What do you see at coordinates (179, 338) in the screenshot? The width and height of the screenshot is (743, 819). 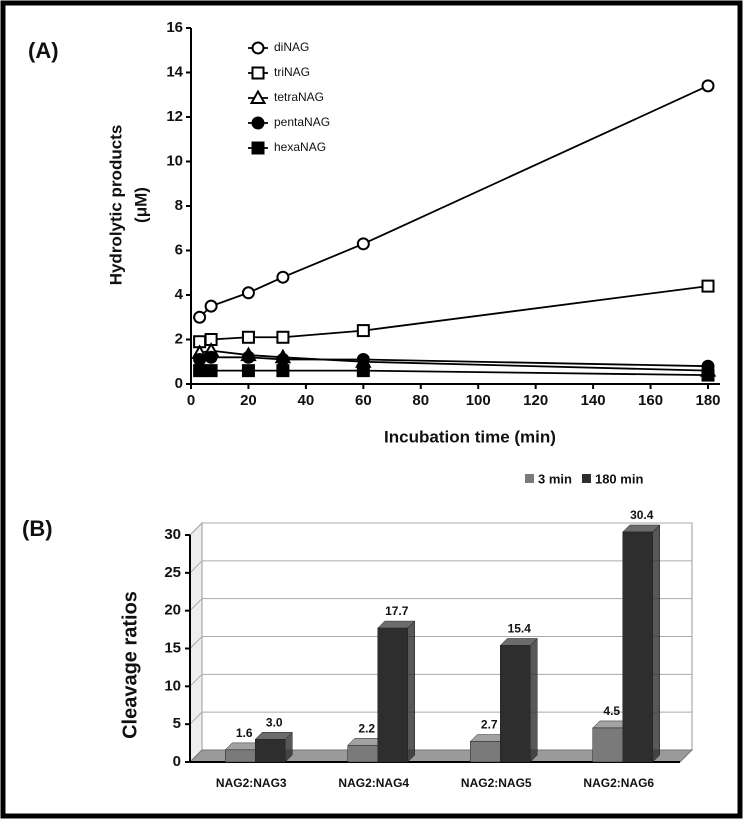 I see `y-tick-label: 2` at bounding box center [179, 338].